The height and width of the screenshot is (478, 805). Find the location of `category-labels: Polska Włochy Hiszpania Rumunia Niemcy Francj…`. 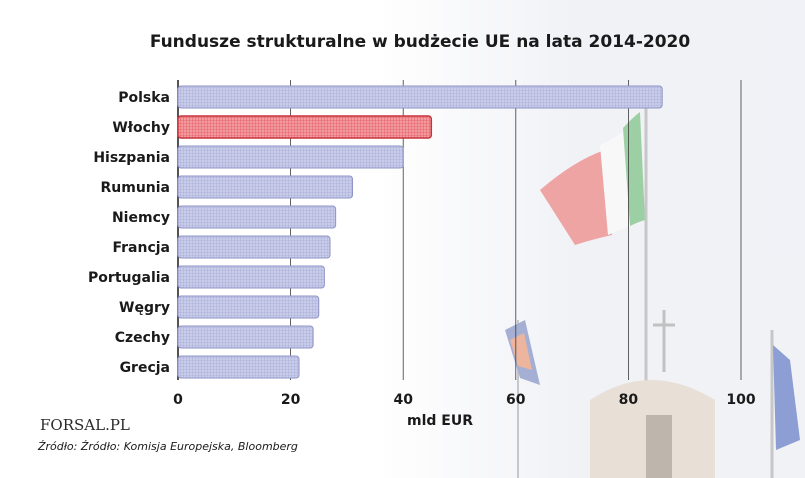

category-labels: Polska Włochy Hiszpania Rumunia Niemcy Francj… is located at coordinates (129, 233).